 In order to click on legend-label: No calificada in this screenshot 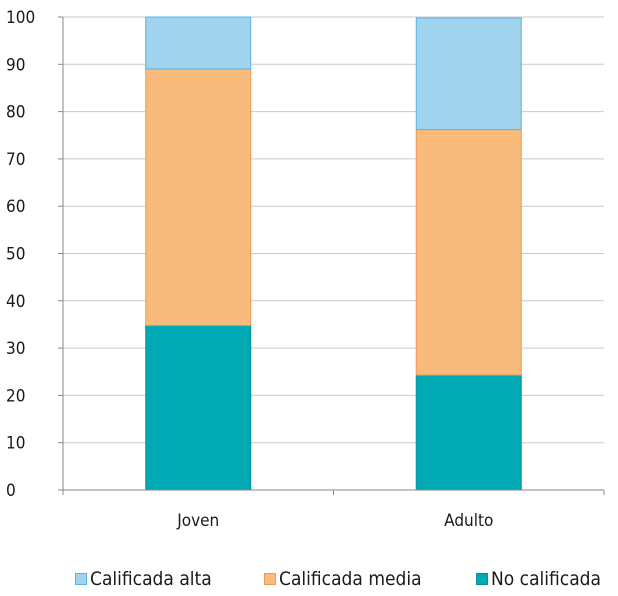, I will do `click(546, 579)`.